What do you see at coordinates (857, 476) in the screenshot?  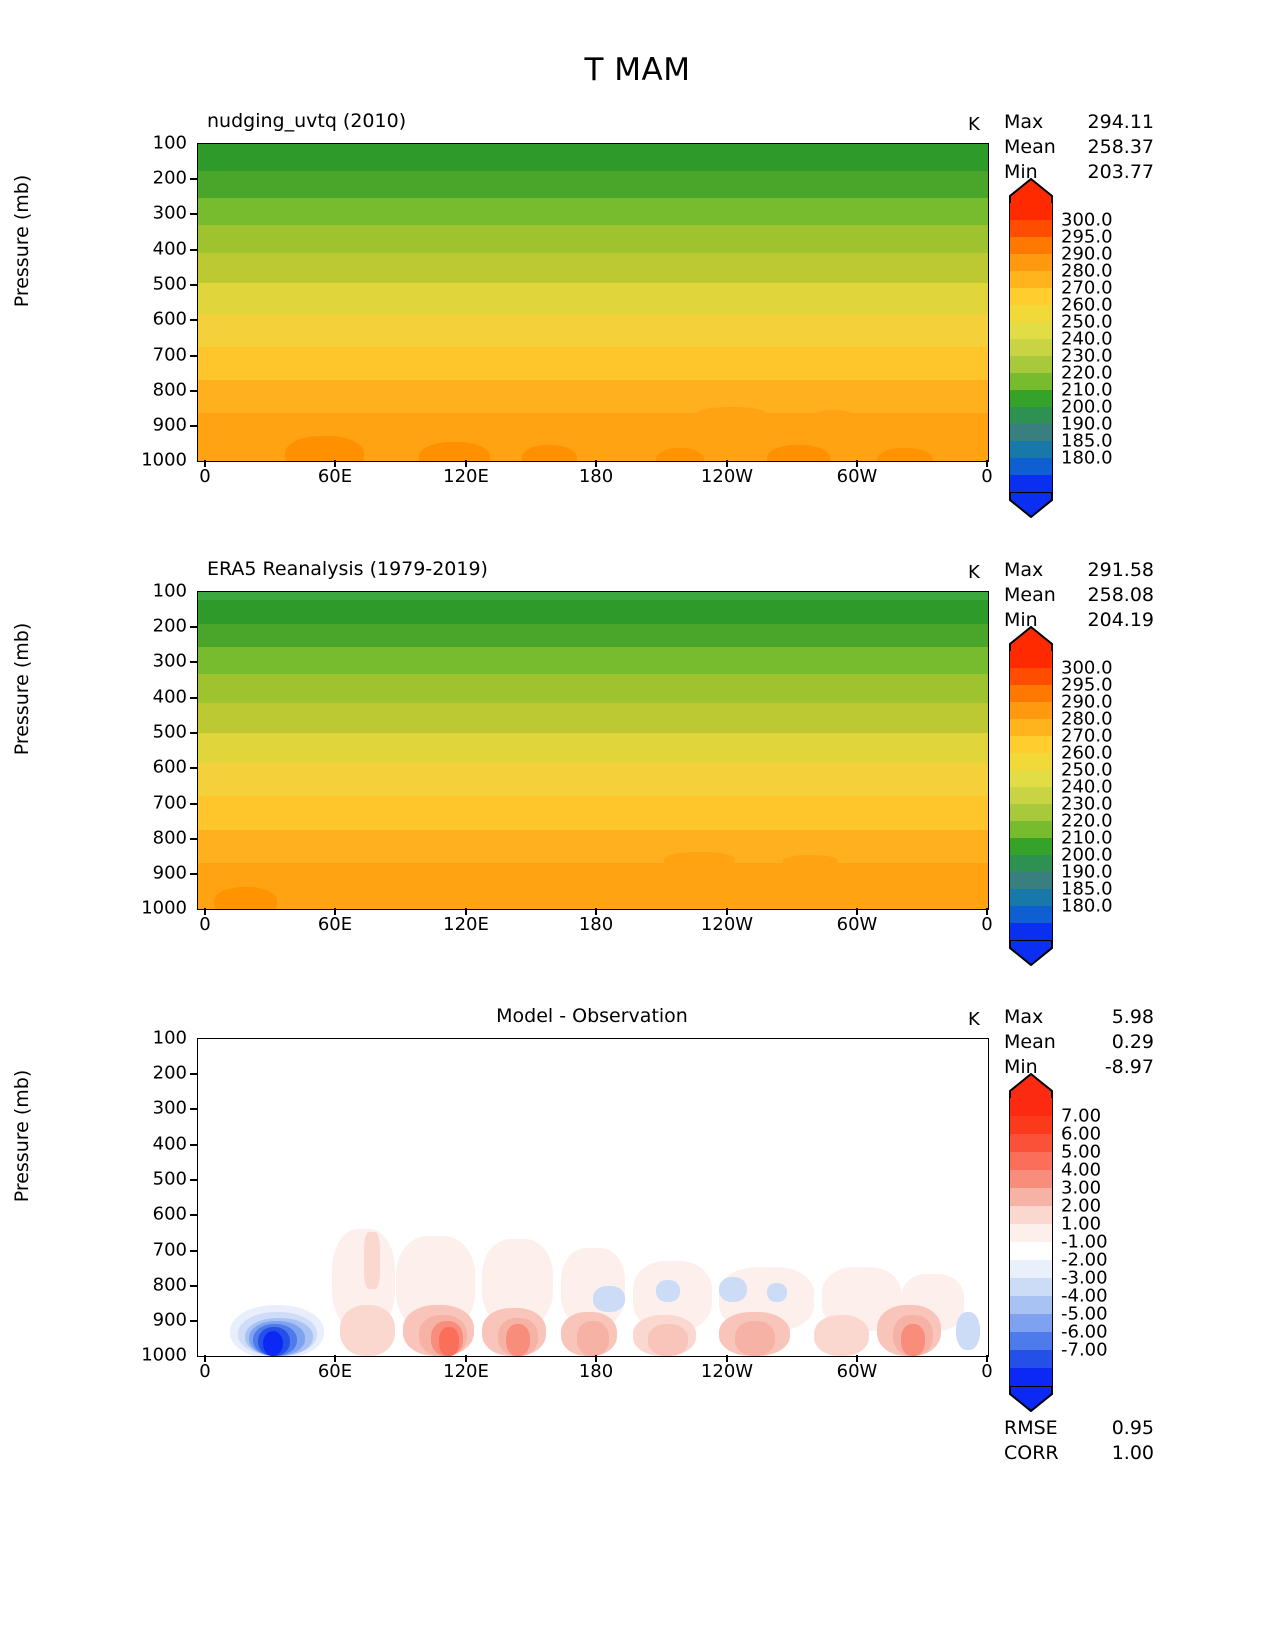 I see `x-tick: 60W` at bounding box center [857, 476].